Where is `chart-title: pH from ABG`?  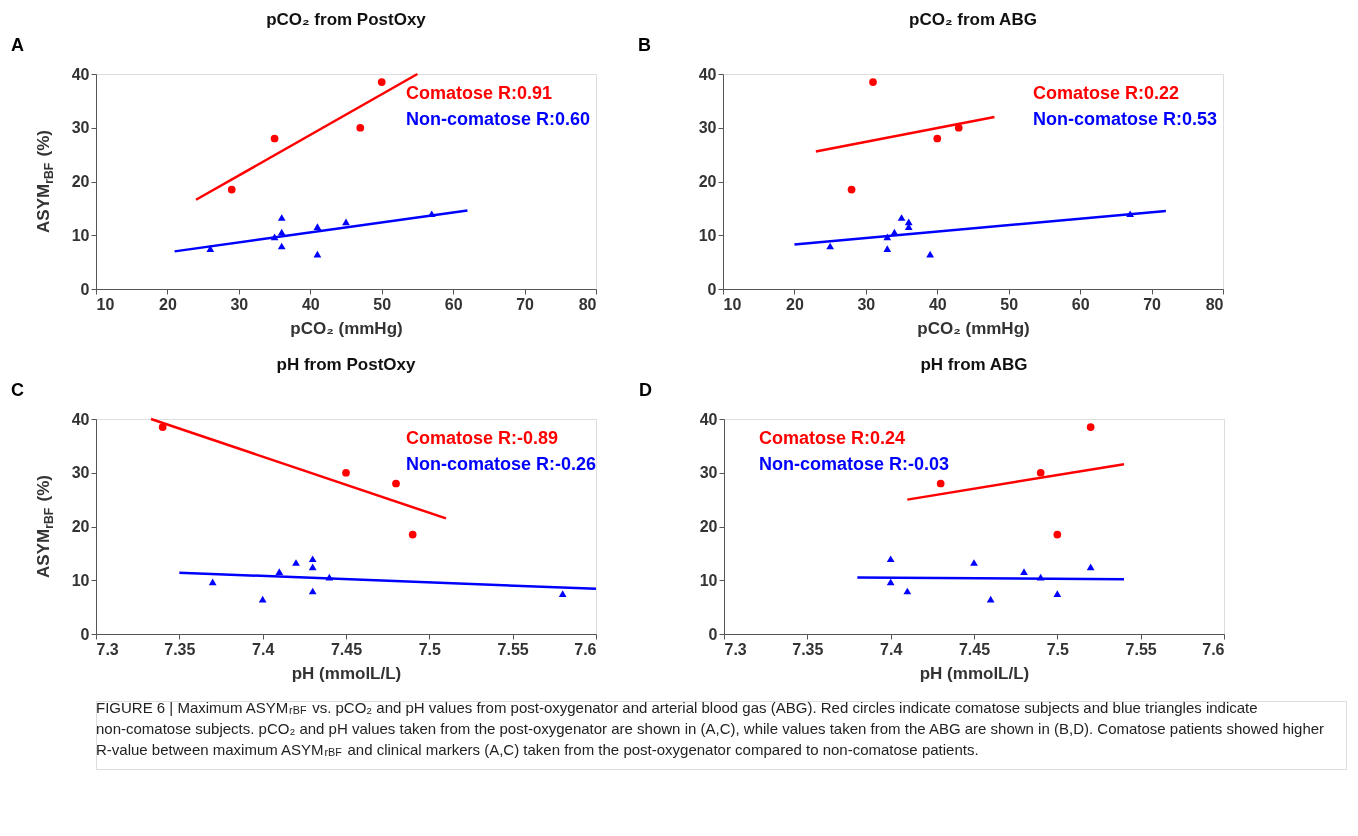
chart-title: pH from ABG is located at coordinates (974, 364).